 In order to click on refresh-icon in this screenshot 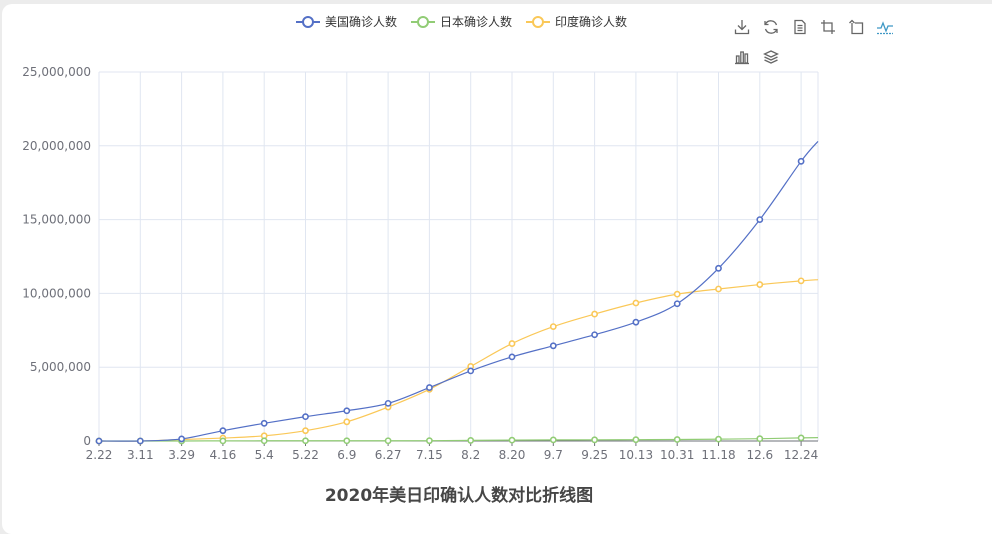, I will do `click(771, 27)`.